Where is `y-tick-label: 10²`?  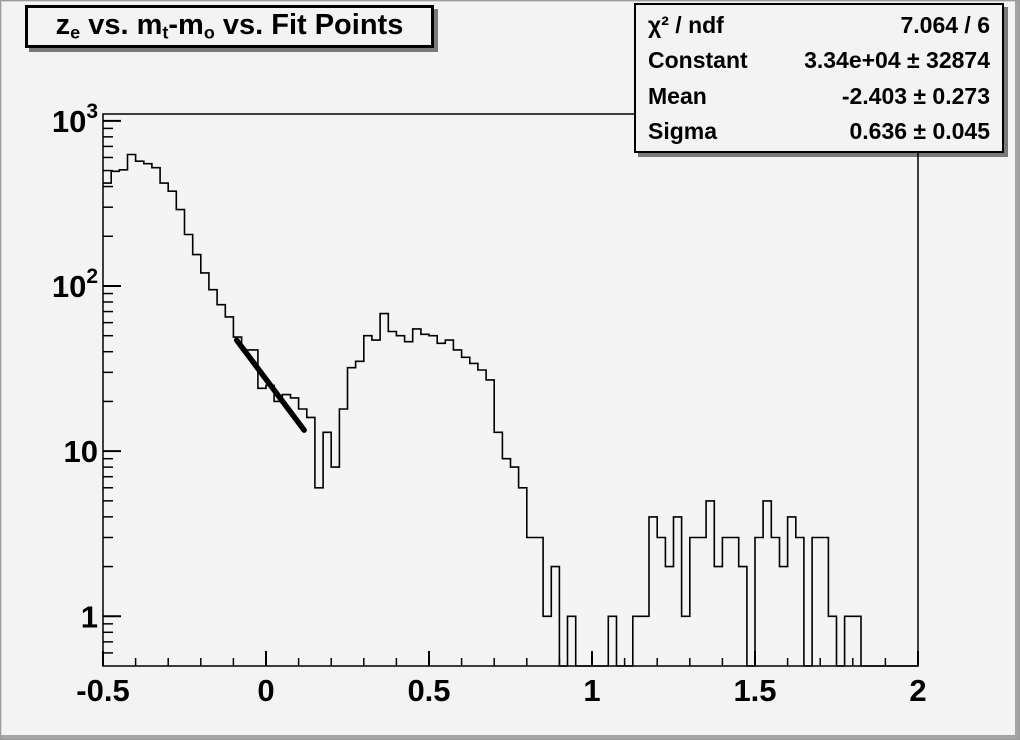
y-tick-label: 10² is located at coordinates (75, 284).